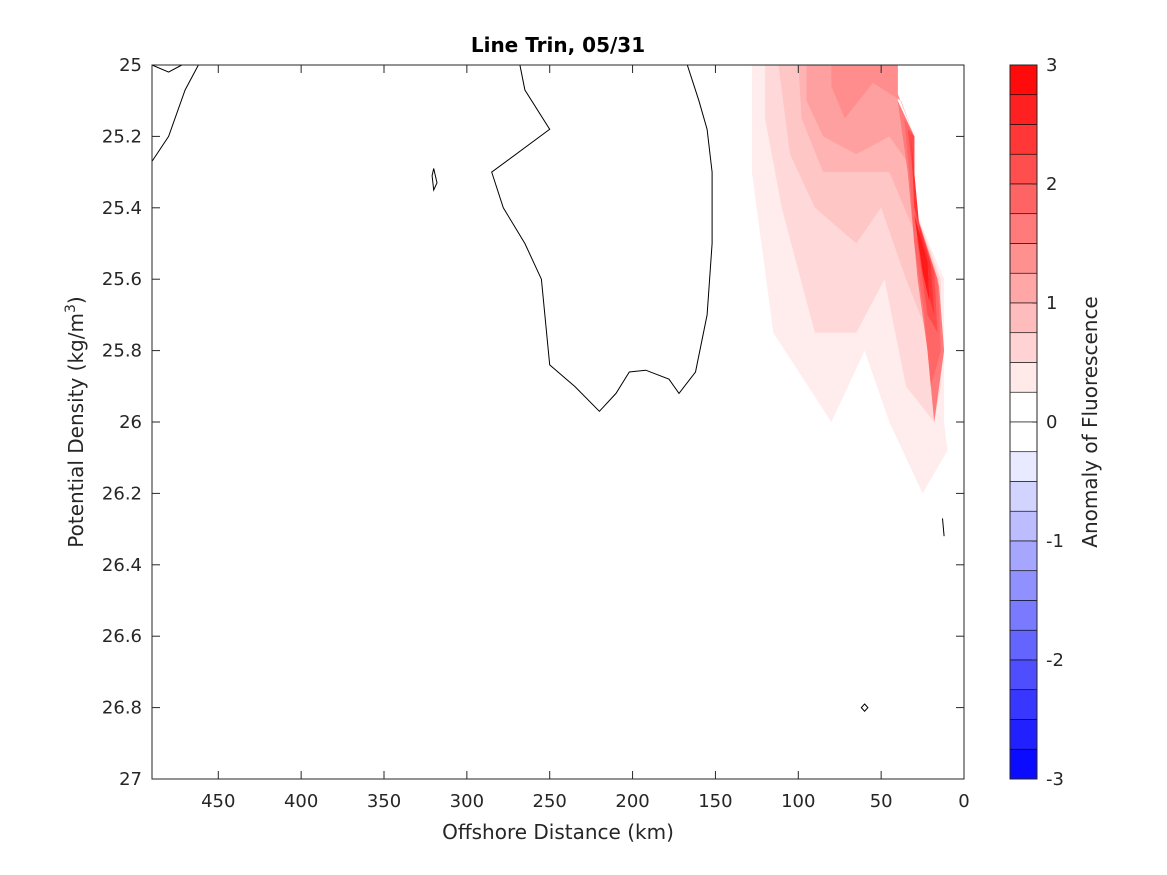  Describe the element at coordinates (76, 300) in the screenshot. I see `y-axis-label-close: )` at that location.